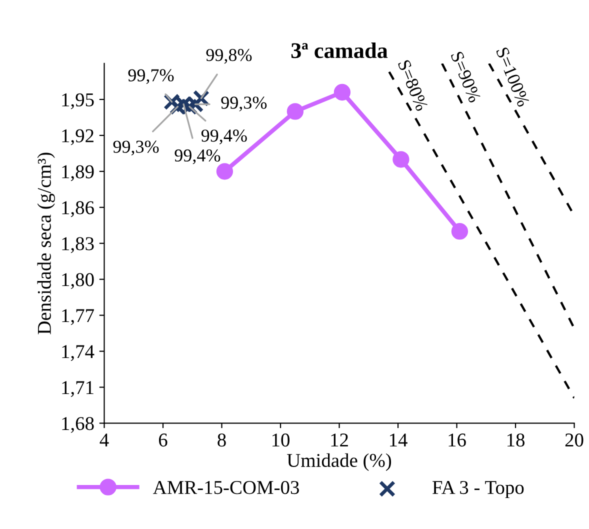 The width and height of the screenshot is (589, 529). What do you see at coordinates (339, 462) in the screenshot?
I see `x-axis-title: Umidade (%)` at bounding box center [339, 462].